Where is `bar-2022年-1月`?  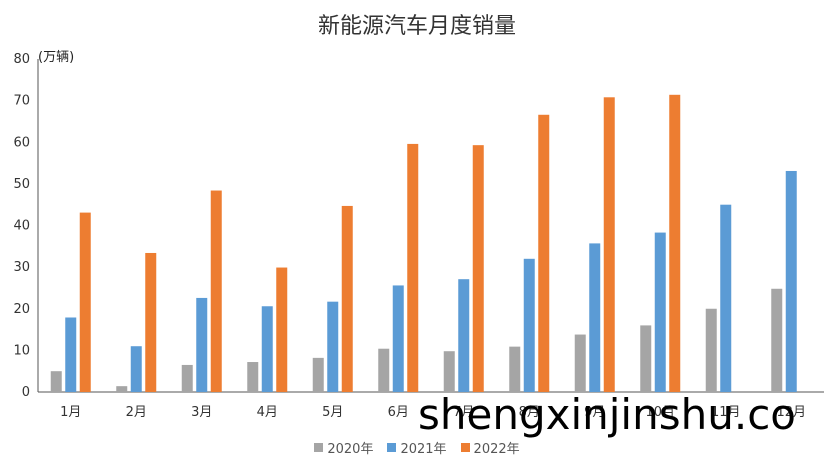 bar-2022年-1月 is located at coordinates (85, 302).